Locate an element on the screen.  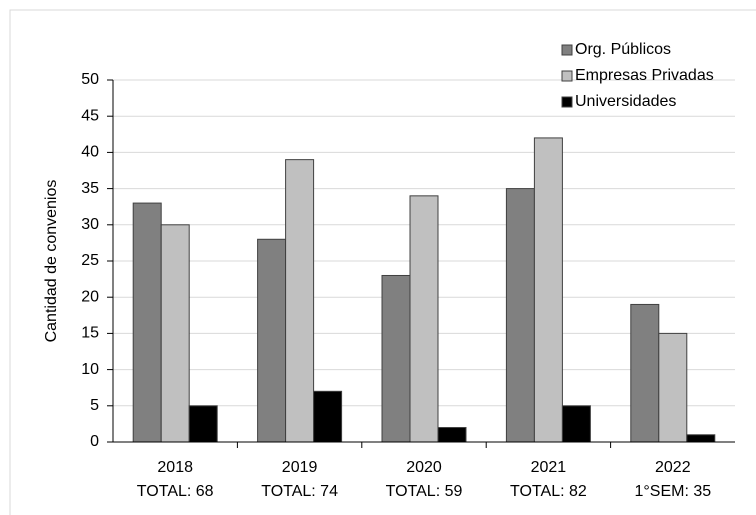
y-tick-label: 0 is located at coordinates (94, 441).